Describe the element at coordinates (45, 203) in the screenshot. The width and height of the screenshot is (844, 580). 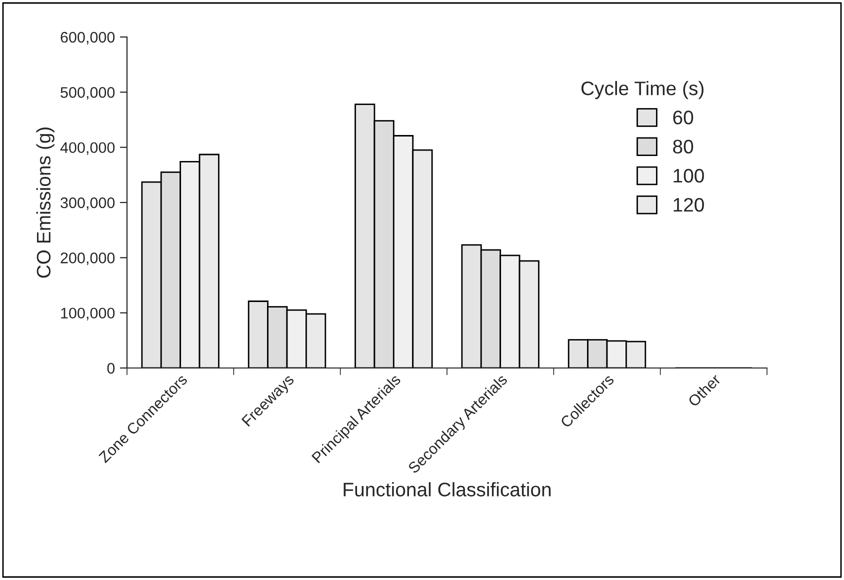
I see `y-axis-title: CO Emissions (g)` at that location.